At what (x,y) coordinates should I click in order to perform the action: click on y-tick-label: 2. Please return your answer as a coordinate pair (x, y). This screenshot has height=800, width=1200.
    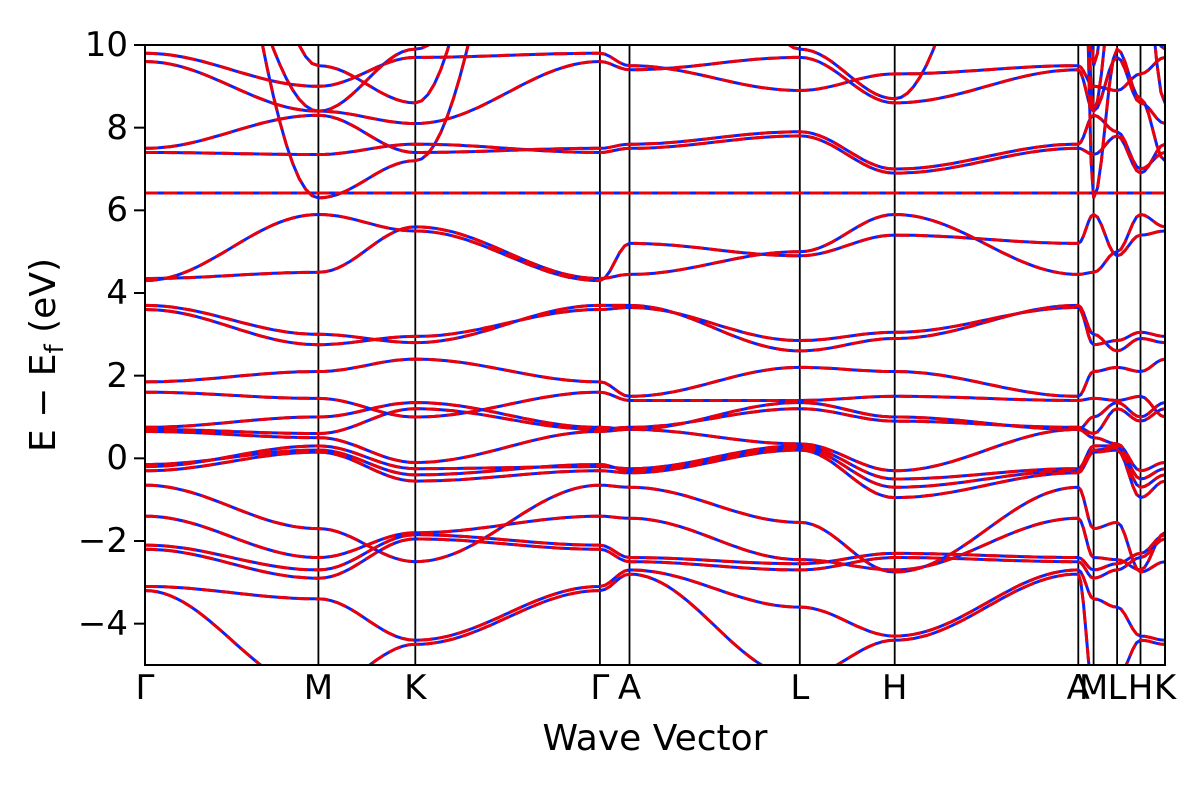
    Looking at the image, I should click on (117, 375).